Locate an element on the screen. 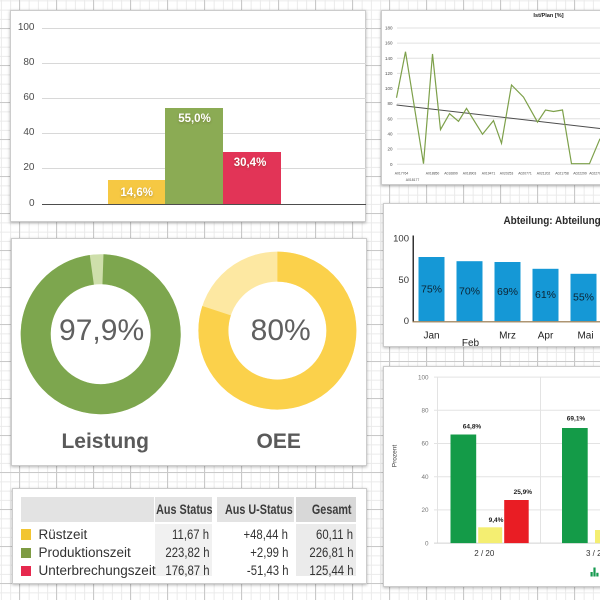 The height and width of the screenshot is (600, 600). svg-text: A022702 is located at coordinates (594, 173).